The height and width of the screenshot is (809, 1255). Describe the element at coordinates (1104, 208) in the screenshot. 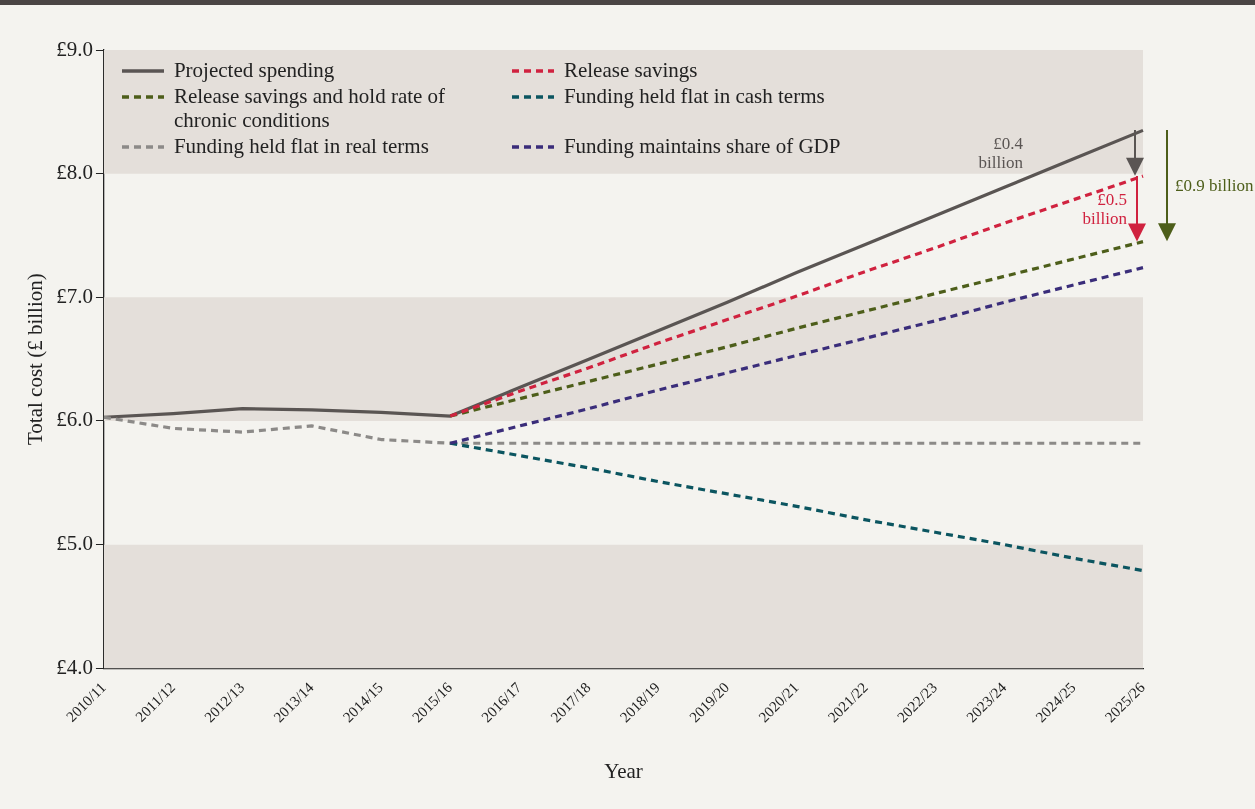

I see `annotation: £0.5 billion` at that location.